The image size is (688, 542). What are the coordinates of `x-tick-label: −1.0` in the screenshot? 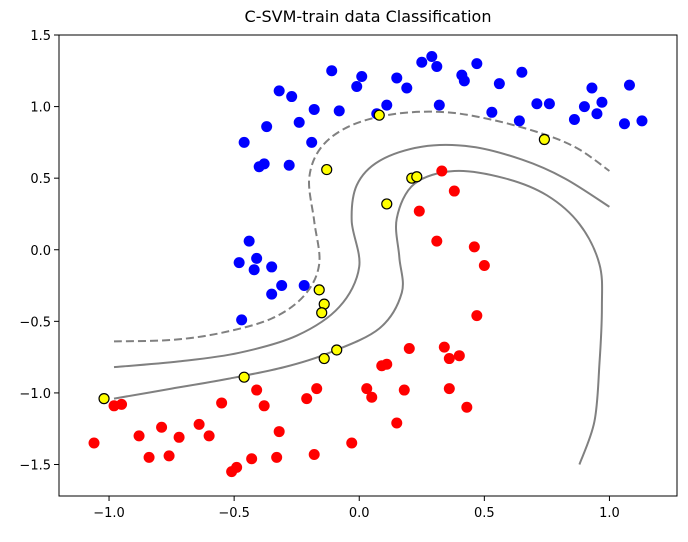 It's located at (109, 513).